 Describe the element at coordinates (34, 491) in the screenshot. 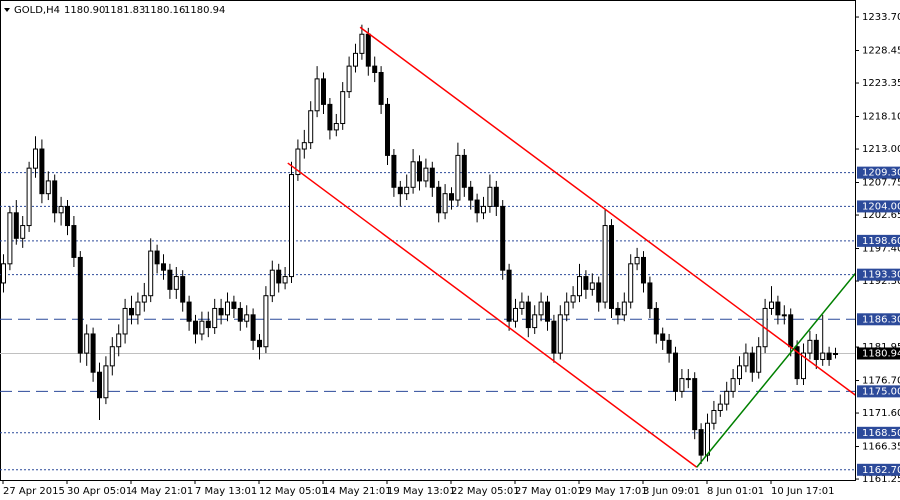

I see `x-tick-label: 27 Apr 2015` at that location.